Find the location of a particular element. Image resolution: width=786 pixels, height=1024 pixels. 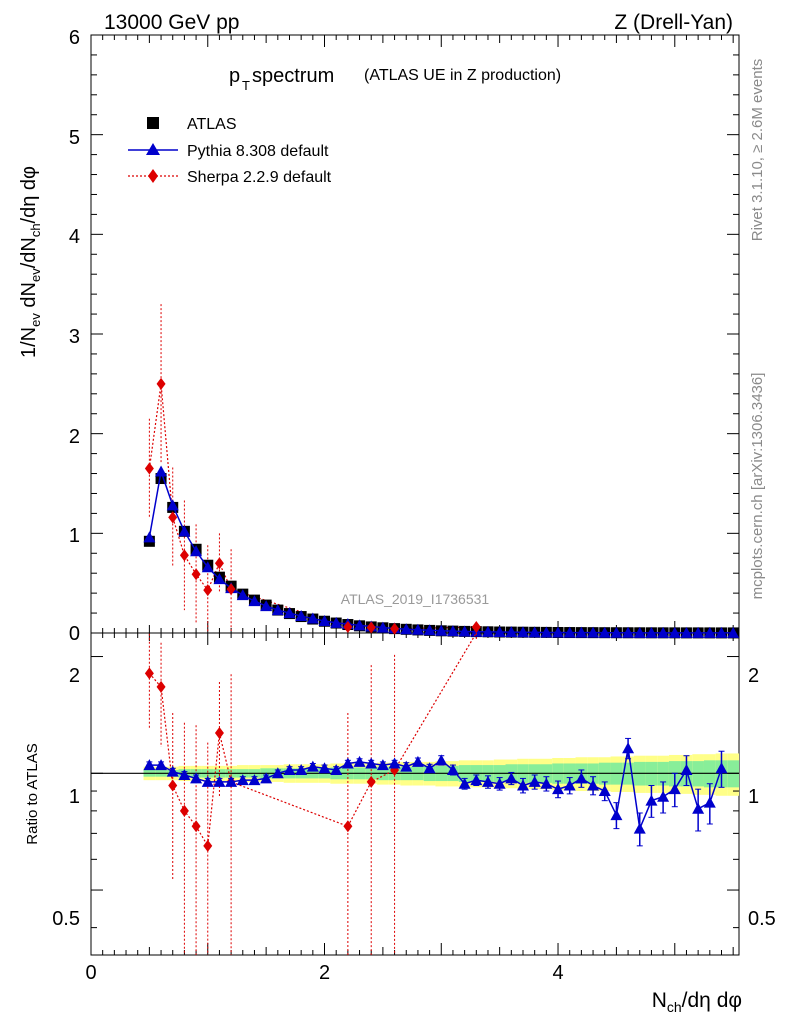

main-y-tick-label: 4 is located at coordinates (74, 237).